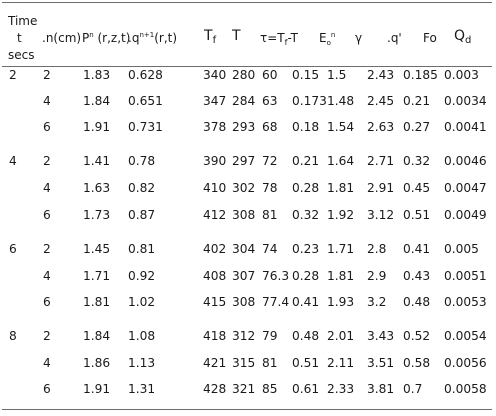 This screenshot has width=496, height=416. What do you see at coordinates (381, 75) in the screenshot?
I see `cell-qp: 2.43` at bounding box center [381, 75].